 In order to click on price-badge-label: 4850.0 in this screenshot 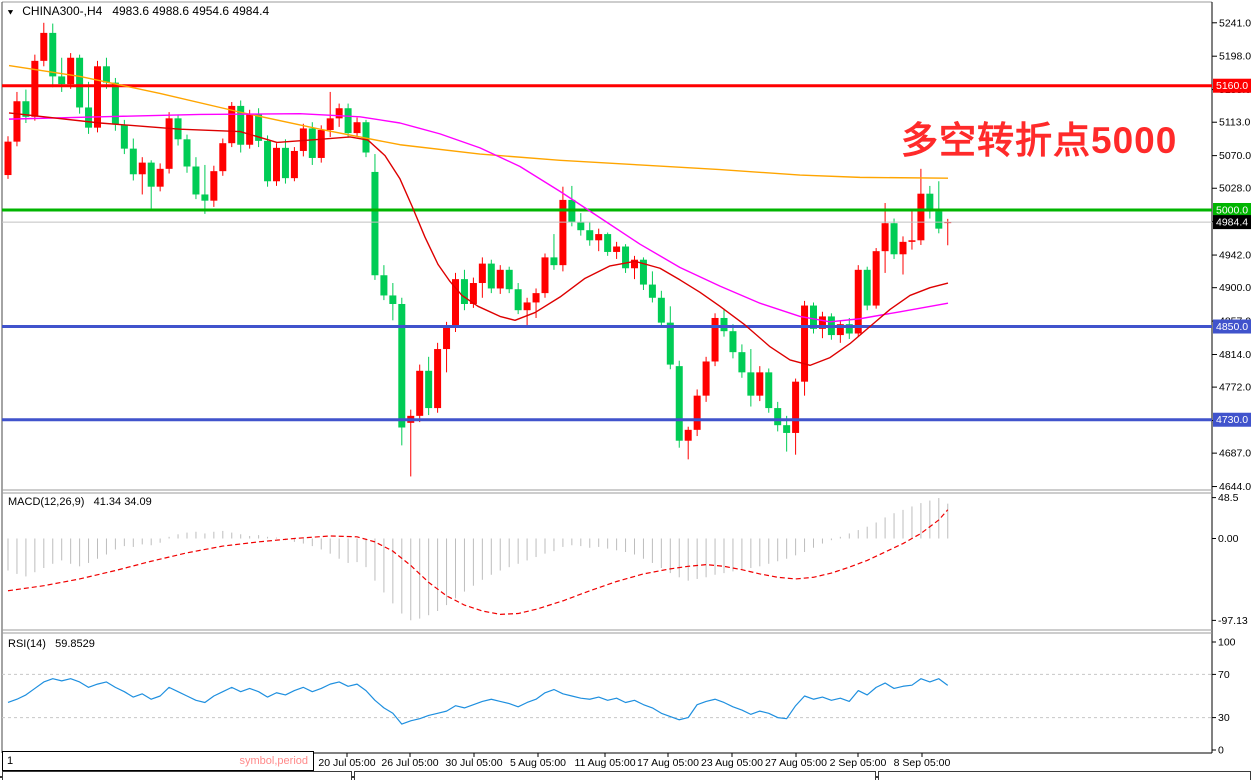, I will do `click(1232, 327)`.